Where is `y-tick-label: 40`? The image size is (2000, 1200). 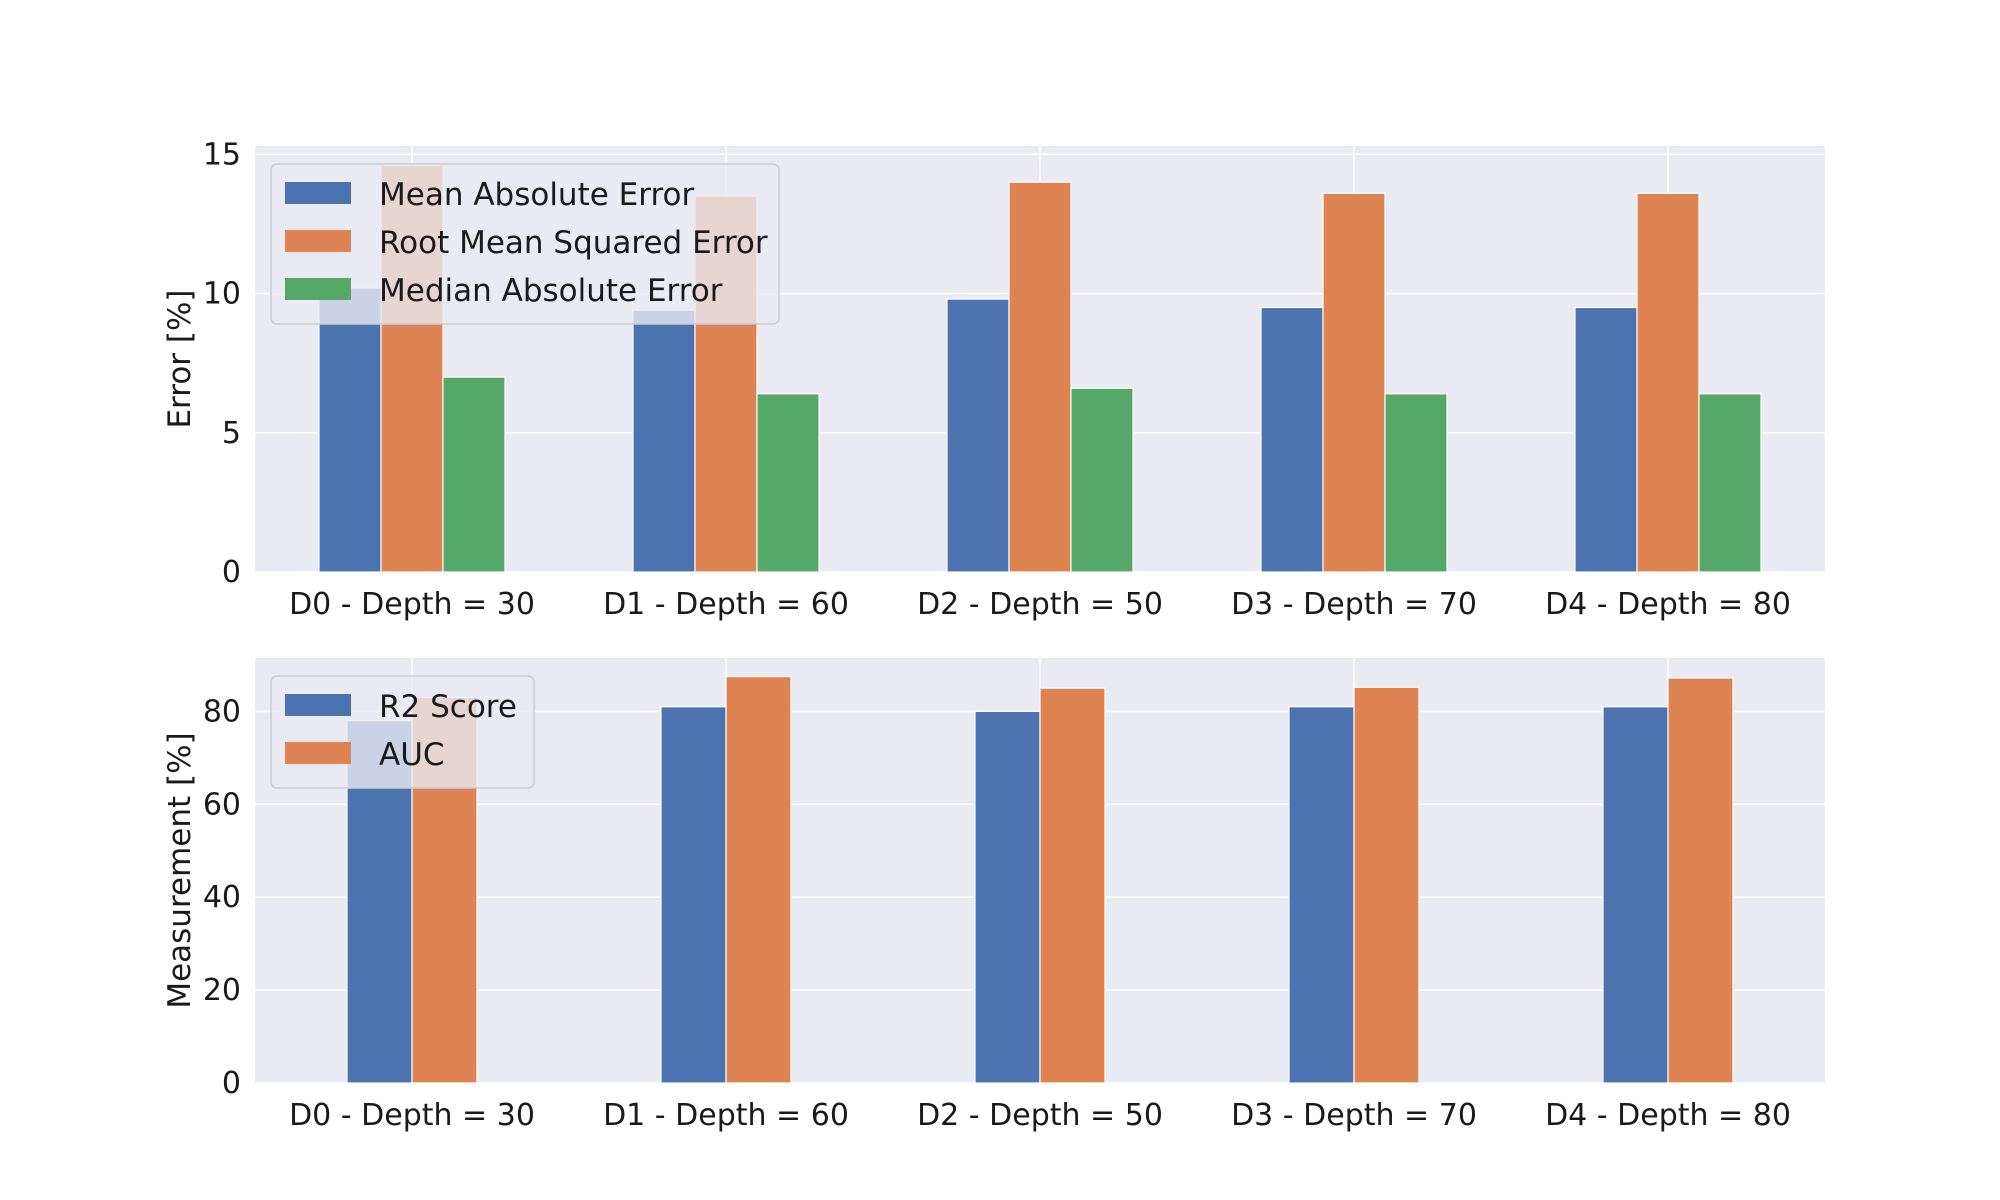
y-tick-label: 40 is located at coordinates (222, 897).